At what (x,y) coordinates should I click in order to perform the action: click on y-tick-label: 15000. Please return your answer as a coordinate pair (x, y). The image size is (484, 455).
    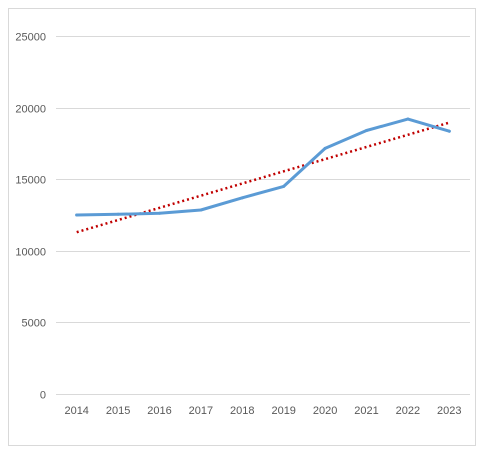
    Looking at the image, I should click on (30, 181).